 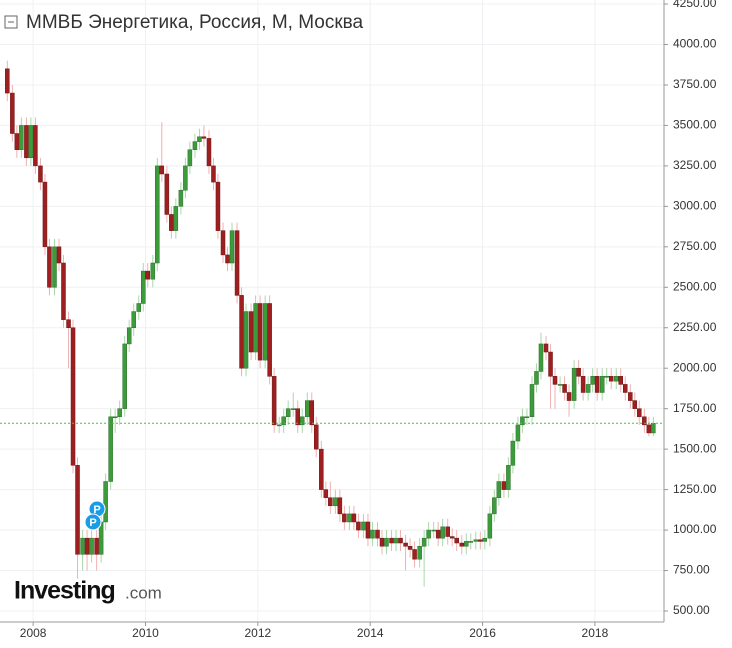 What do you see at coordinates (595, 633) in the screenshot?
I see `x-tick-label: 2018` at bounding box center [595, 633].